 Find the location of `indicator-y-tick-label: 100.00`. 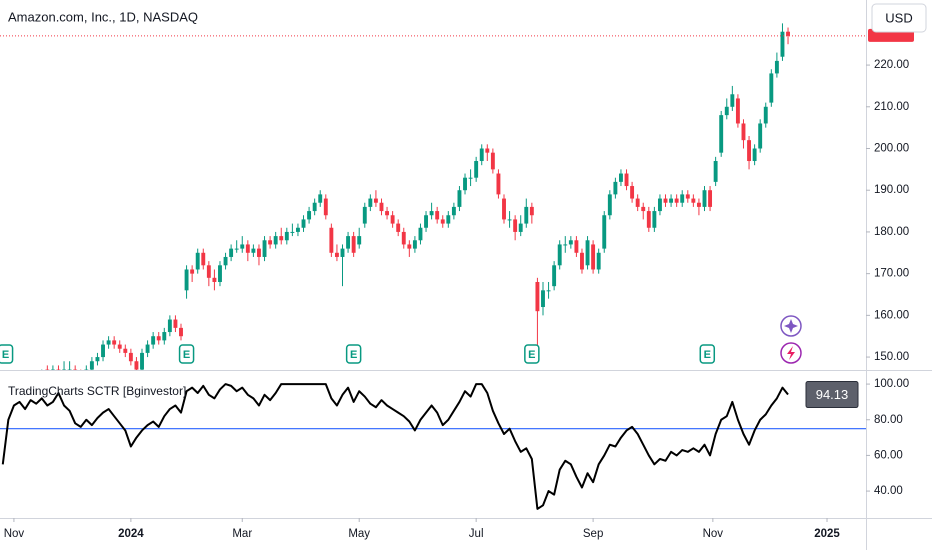

indicator-y-tick-label: 100.00 is located at coordinates (891, 384).